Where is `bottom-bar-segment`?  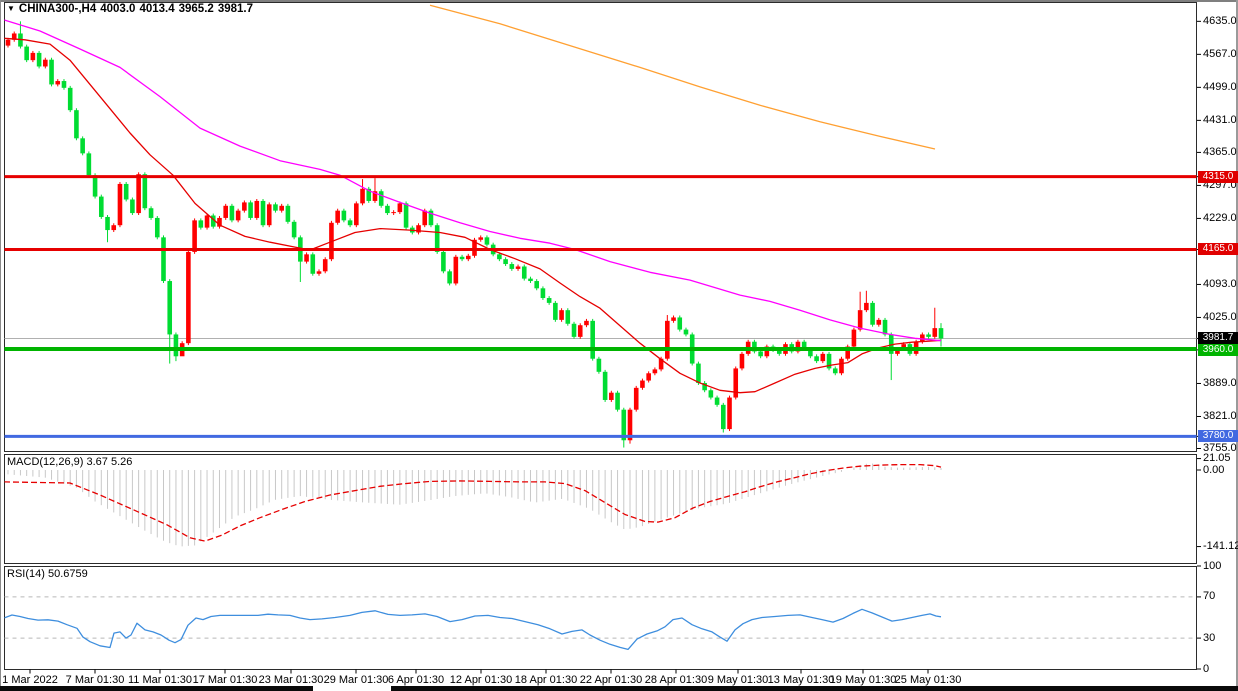
bottom-bar-segment is located at coordinates (156, 688).